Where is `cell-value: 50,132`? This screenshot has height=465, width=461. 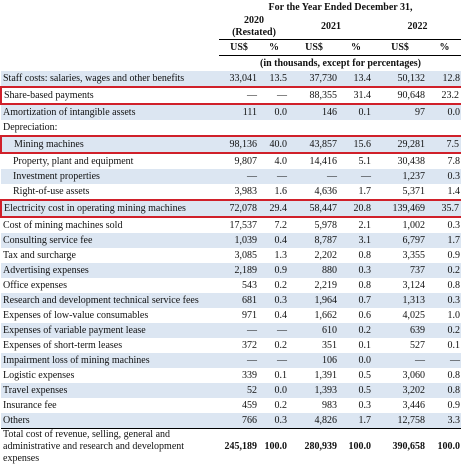
cell-value: 50,132 is located at coordinates (400, 79).